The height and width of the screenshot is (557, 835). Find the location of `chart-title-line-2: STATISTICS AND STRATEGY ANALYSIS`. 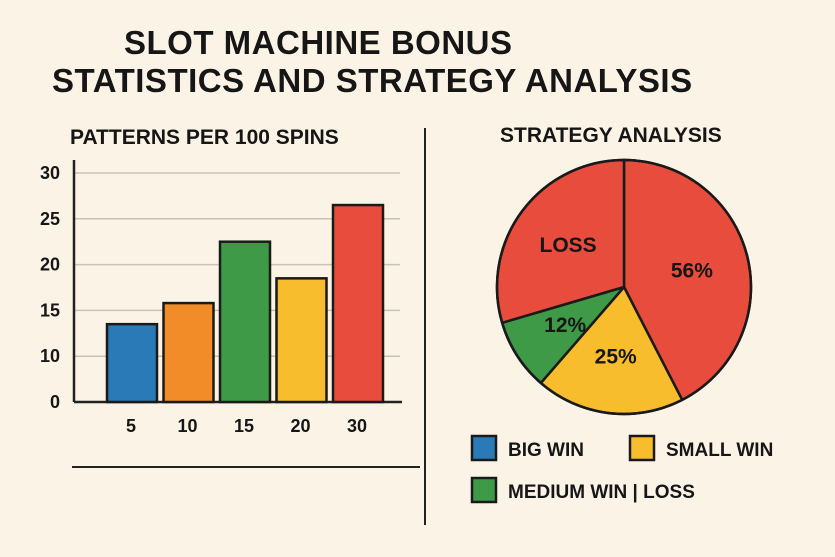

chart-title-line-2: STATISTICS AND STRATEGY ANALYSIS is located at coordinates (372, 80).